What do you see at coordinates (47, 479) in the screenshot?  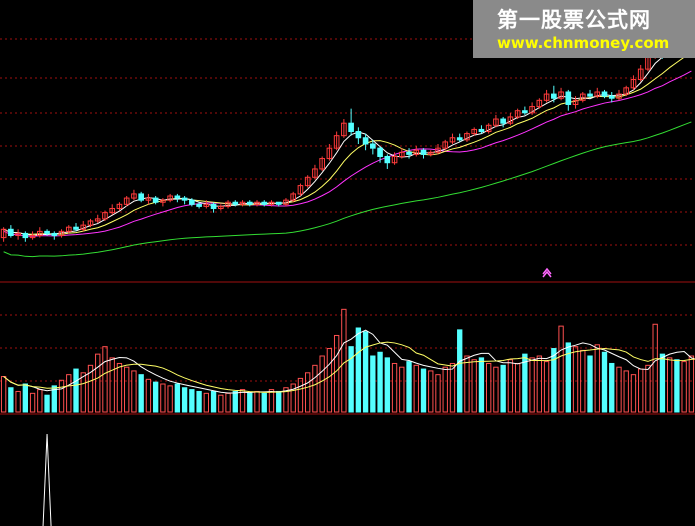 I see `indicator-spike-line` at bounding box center [47, 479].